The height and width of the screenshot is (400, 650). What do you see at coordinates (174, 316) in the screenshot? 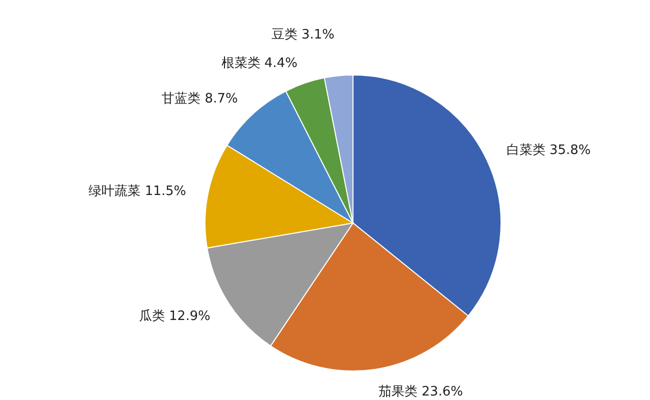
I see `slice-label: 瓜类 12.9%` at bounding box center [174, 316].